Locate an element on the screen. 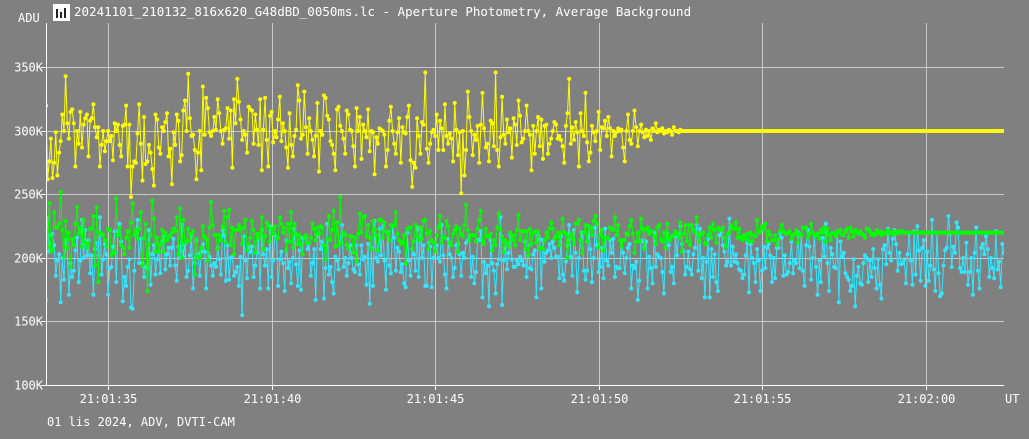 The image size is (1029, 439). y-tick-label: 350K is located at coordinates (29, 68).